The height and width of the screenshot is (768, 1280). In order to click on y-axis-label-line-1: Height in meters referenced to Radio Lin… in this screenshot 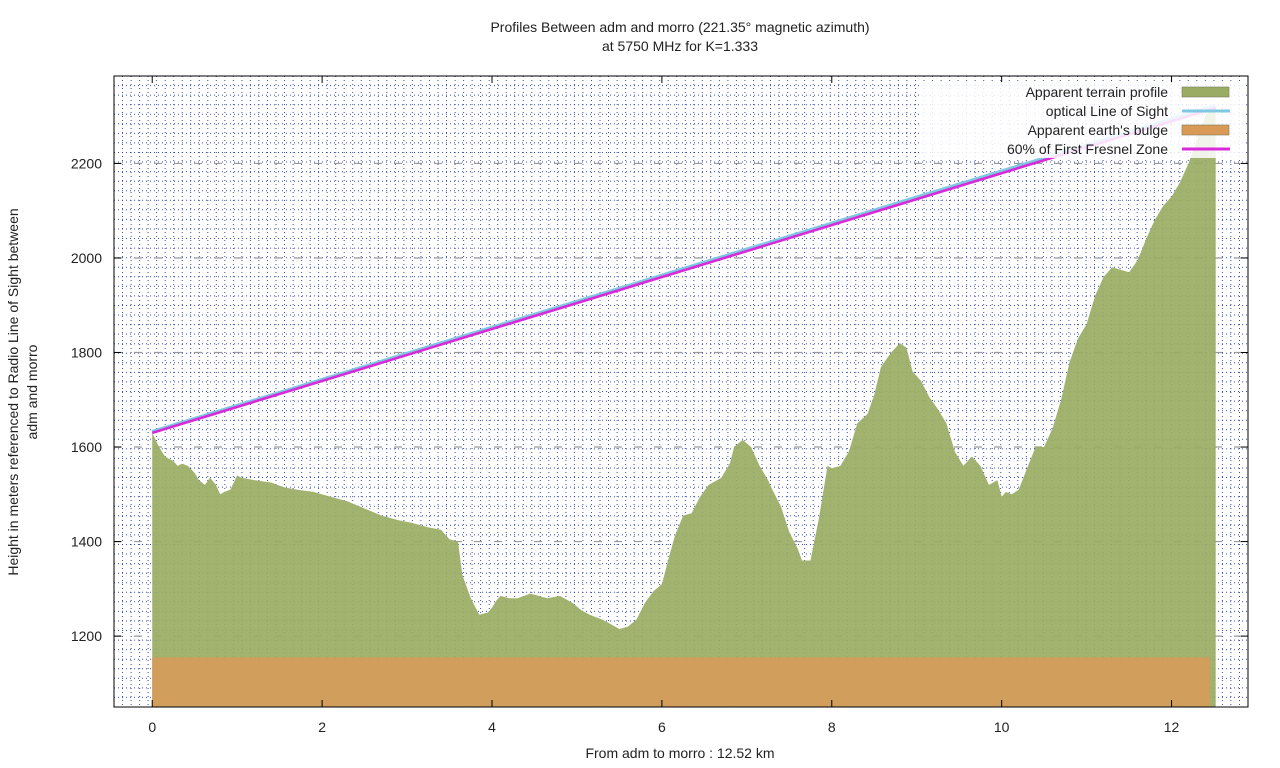, I will do `click(13, 391)`.